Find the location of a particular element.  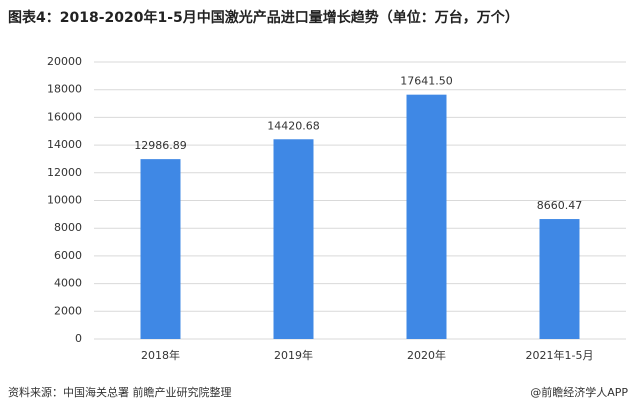

y-tick-label: 12000 is located at coordinates (64, 172).